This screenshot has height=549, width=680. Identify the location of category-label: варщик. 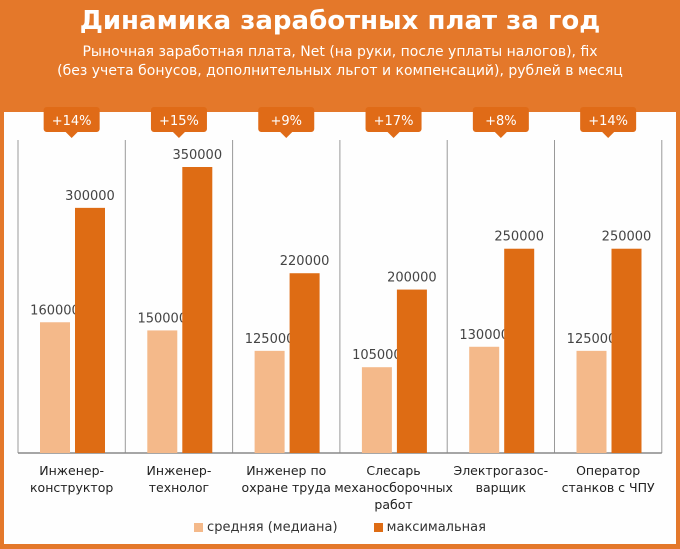
(501, 487).